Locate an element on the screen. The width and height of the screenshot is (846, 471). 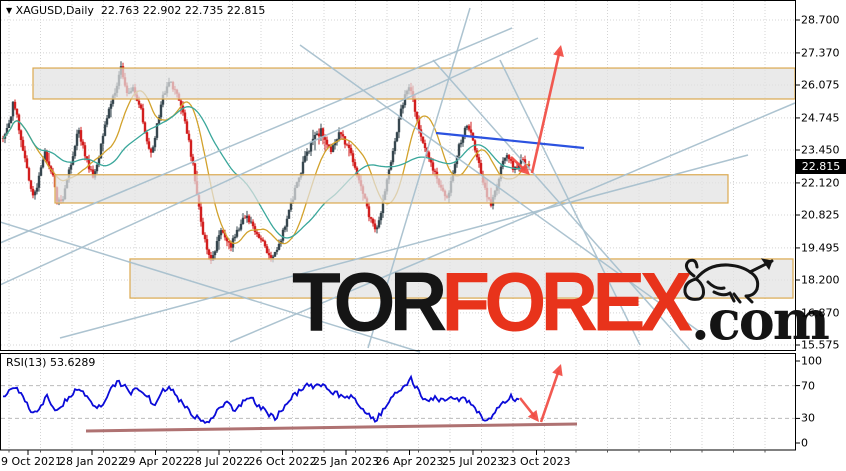
ohlc-open: 22.763 is located at coordinates (120, 10).